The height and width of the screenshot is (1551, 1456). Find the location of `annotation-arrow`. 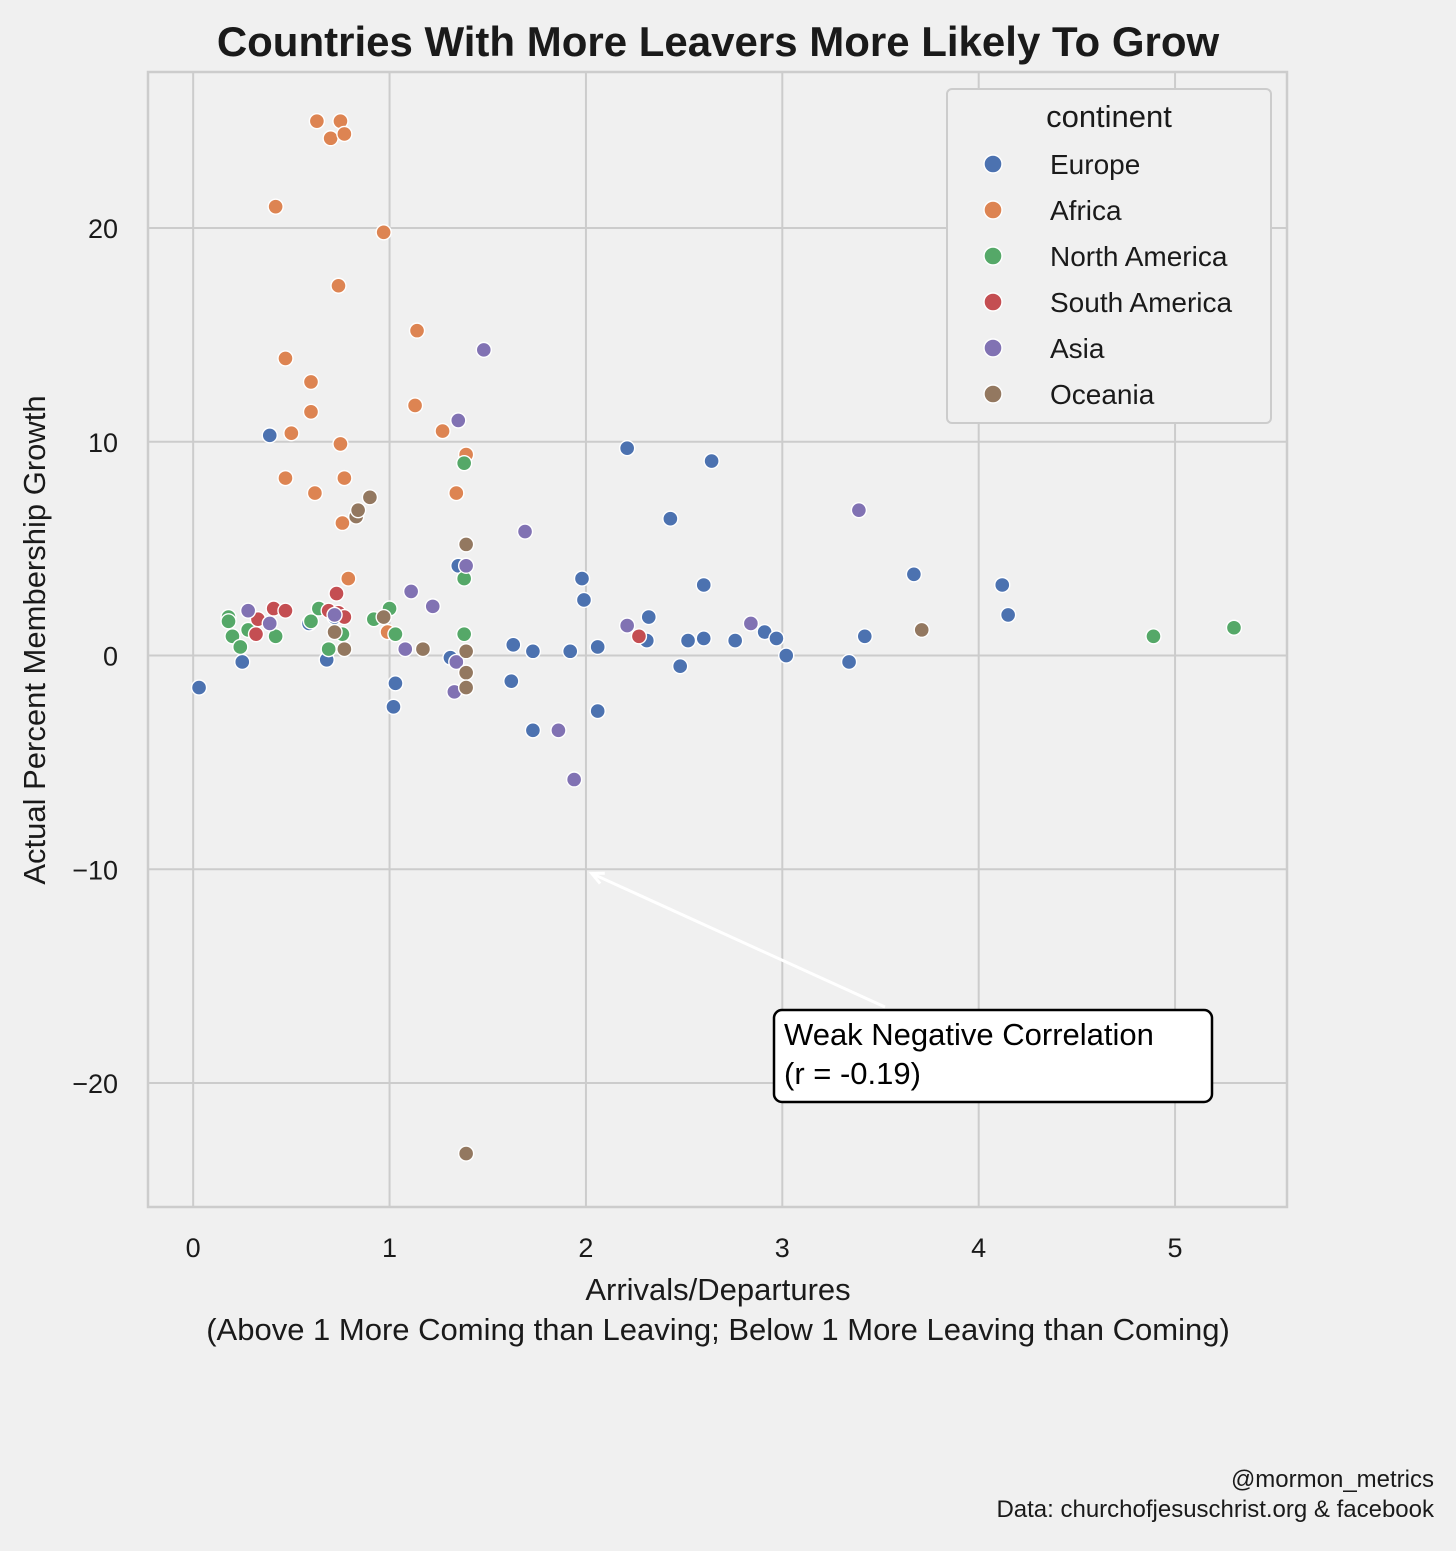

annotation-arrow is located at coordinates (738, 940).